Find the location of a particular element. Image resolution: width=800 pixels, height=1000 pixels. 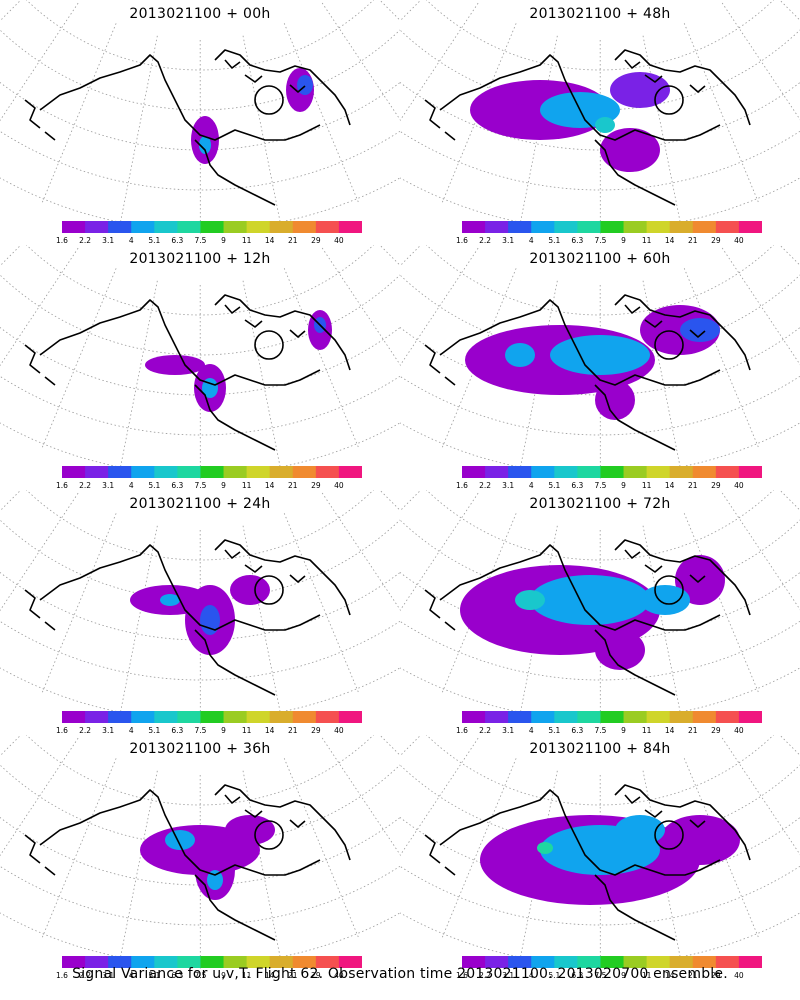

polar-map is located at coordinates (200, 118).